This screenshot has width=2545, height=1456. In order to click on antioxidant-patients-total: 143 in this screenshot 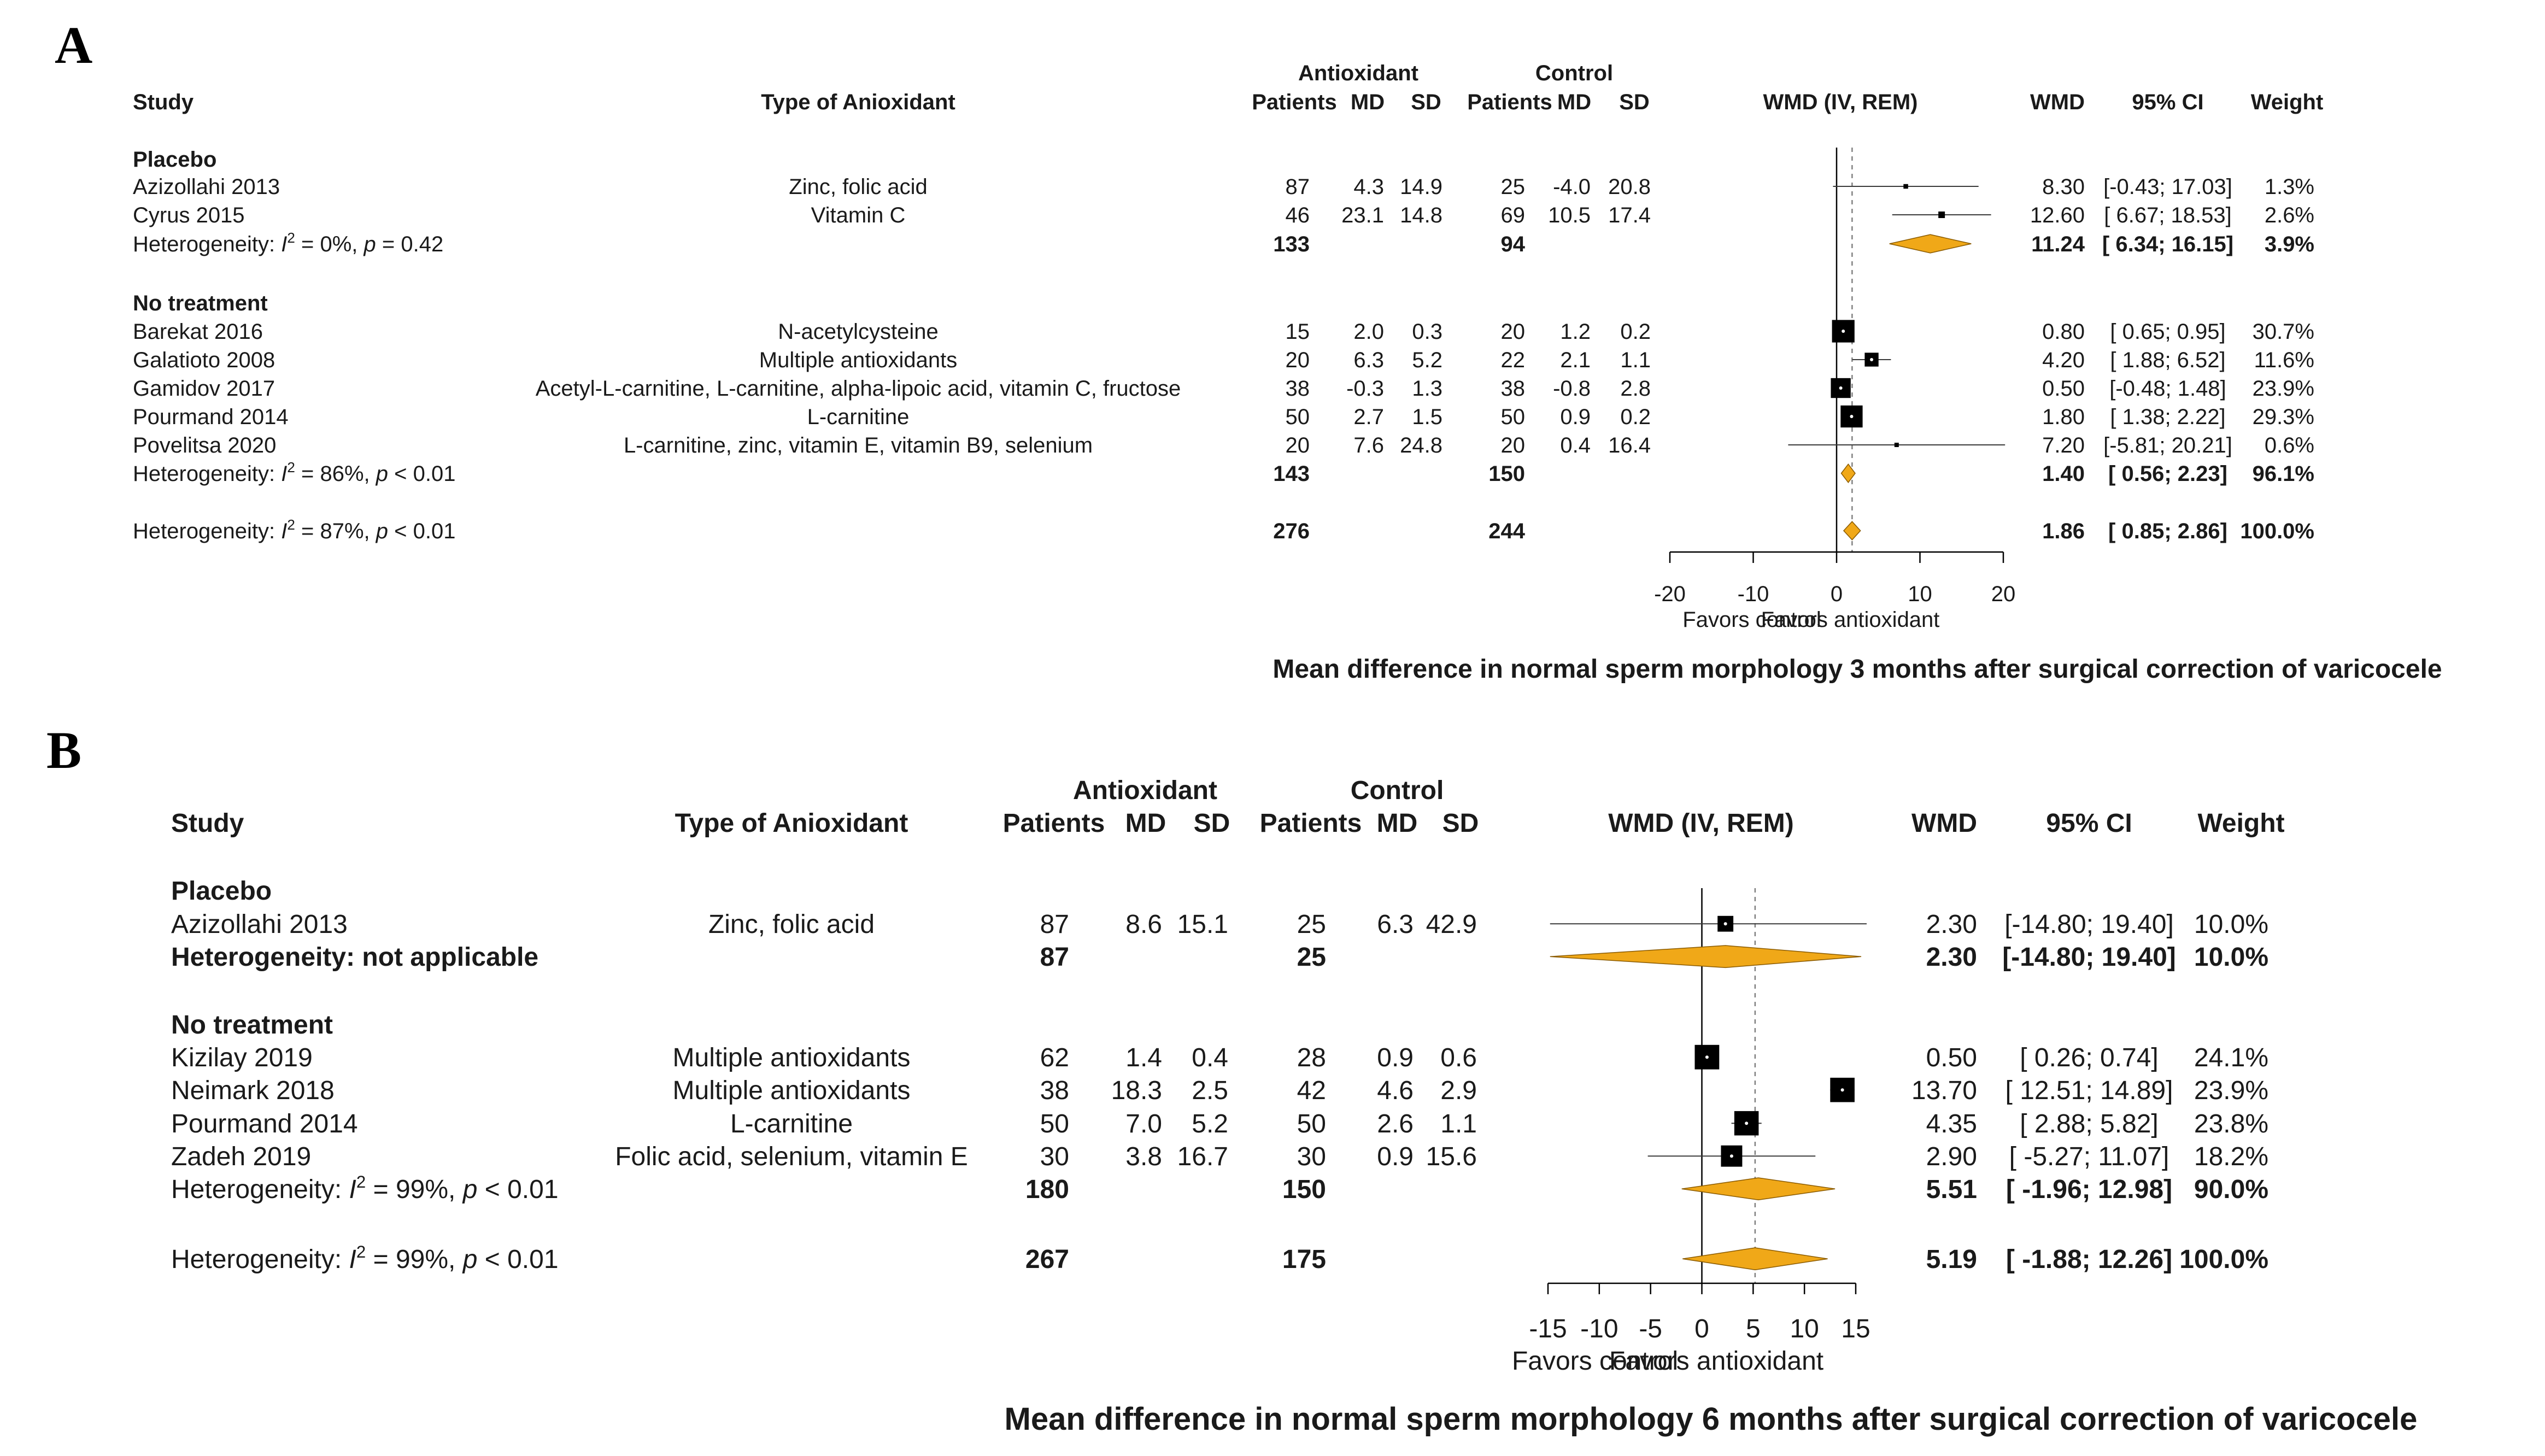, I will do `click(1291, 474)`.